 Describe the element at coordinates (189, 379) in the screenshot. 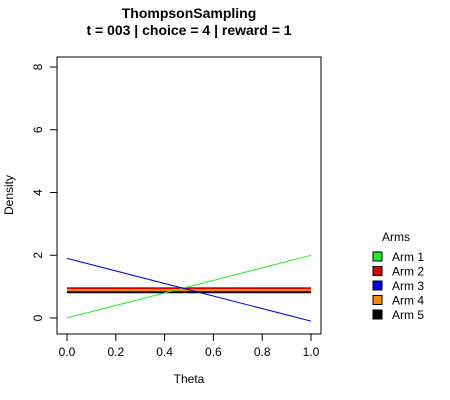

I see `x-axis-label: Theta` at that location.